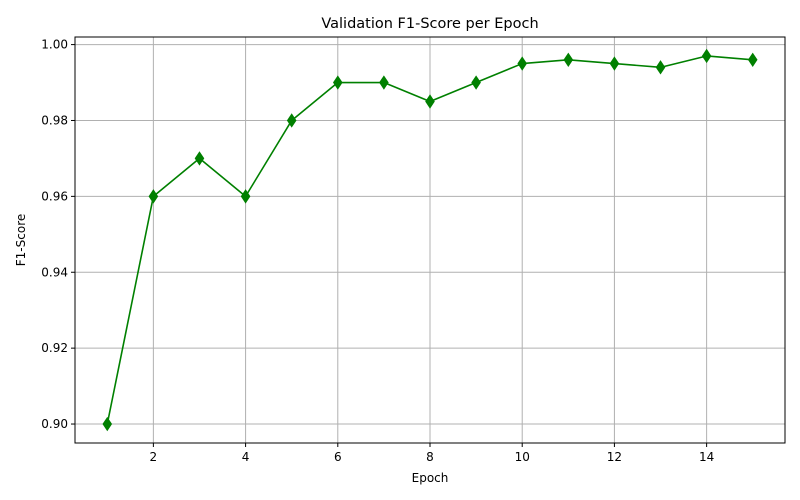 Image resolution: width=800 pixels, height=500 pixels. I want to click on x-tick-label: 14, so click(706, 457).